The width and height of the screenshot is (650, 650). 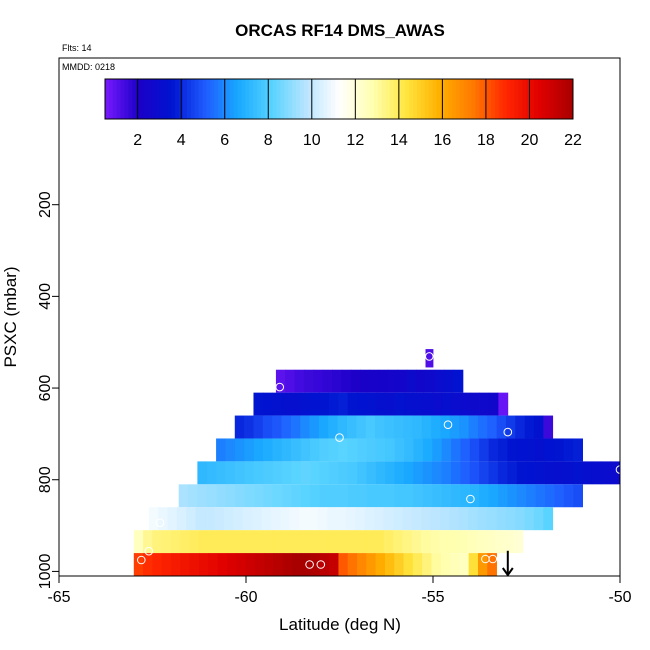 What do you see at coordinates (573, 140) in the screenshot?
I see `colorbar-tick-label: 22` at bounding box center [573, 140].